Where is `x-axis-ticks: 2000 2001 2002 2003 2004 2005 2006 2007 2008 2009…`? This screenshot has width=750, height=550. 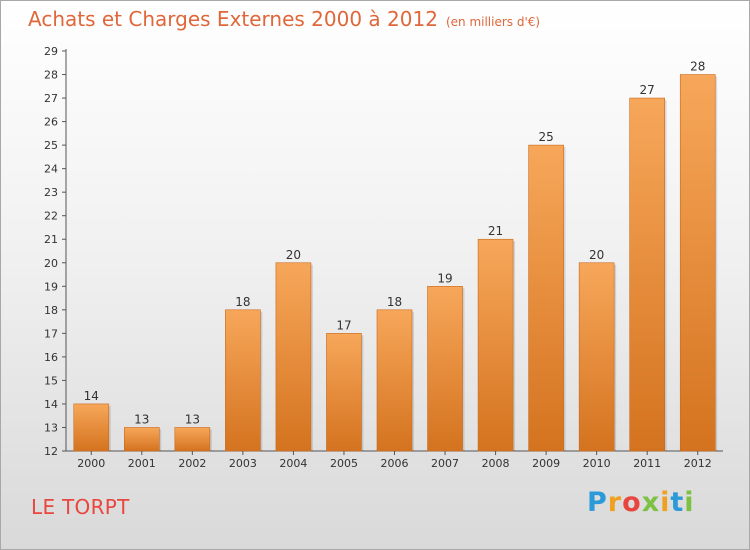
x-axis-ticks: 2000 2001 2002 2003 2004 2005 2006 2007 2008 2009… is located at coordinates (394, 460).